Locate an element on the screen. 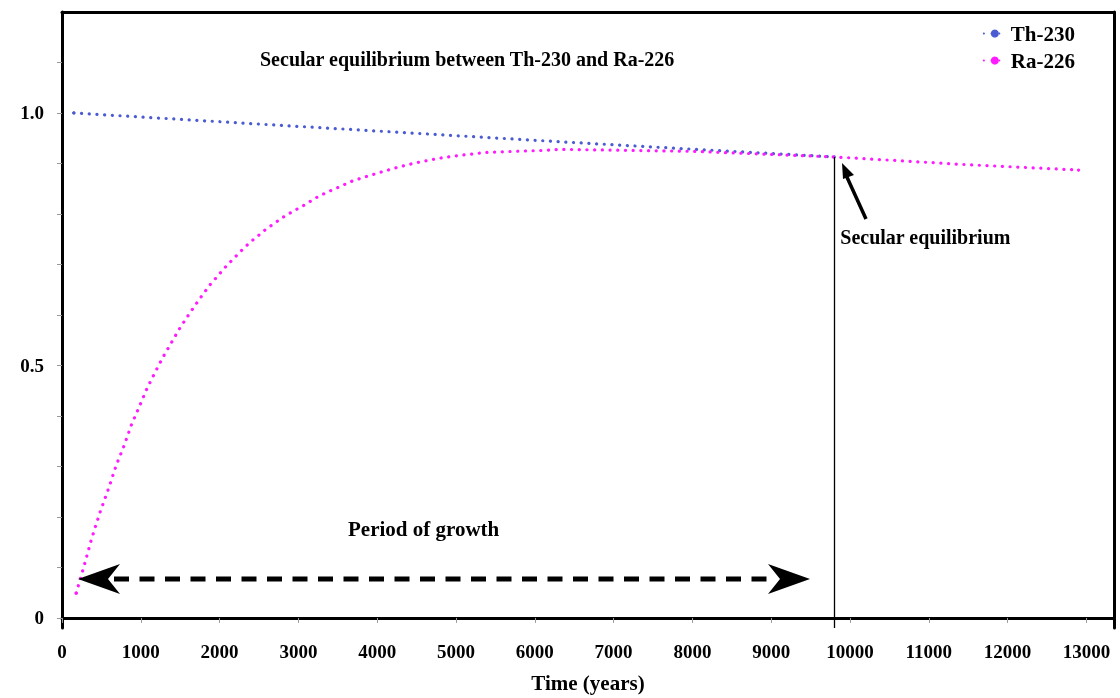 The height and width of the screenshot is (698, 1120). annotation: Period of growth is located at coordinates (424, 528).